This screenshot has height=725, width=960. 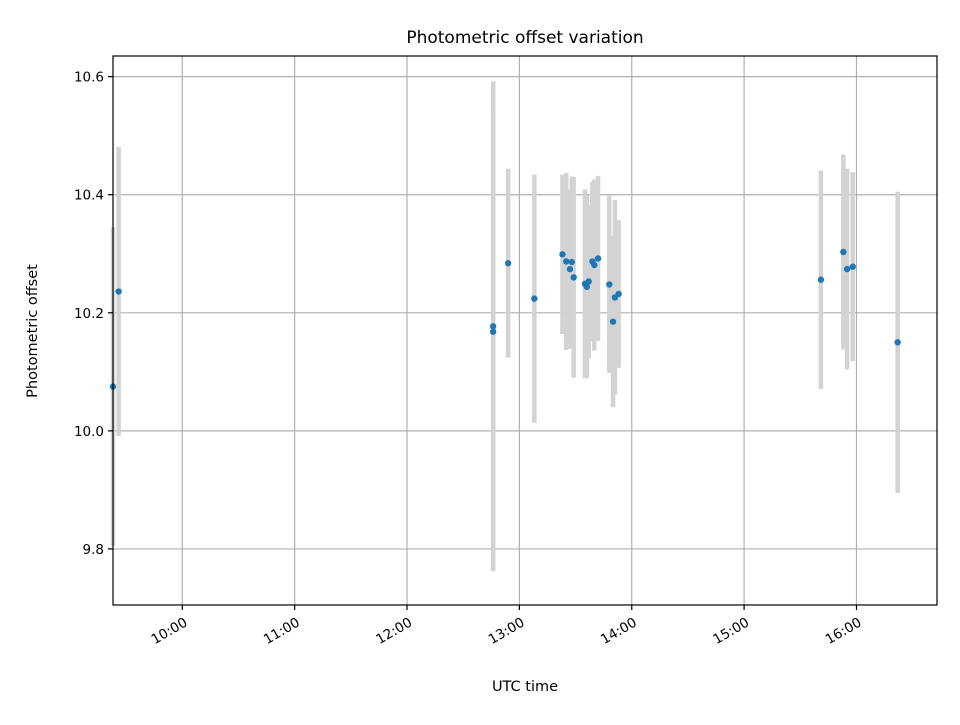 I want to click on y-axis-ticks: 9.8 10.0 10.2 10.4 10.6, so click(x=93, y=314).